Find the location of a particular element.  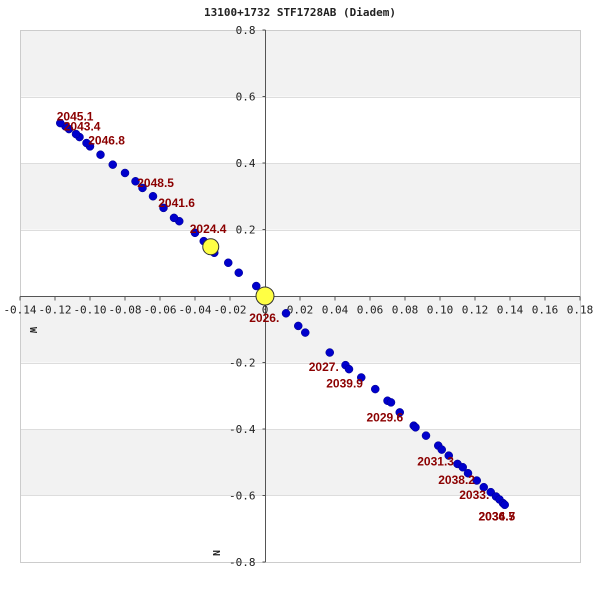

epoch-label: 2045.1 is located at coordinates (75, 116).